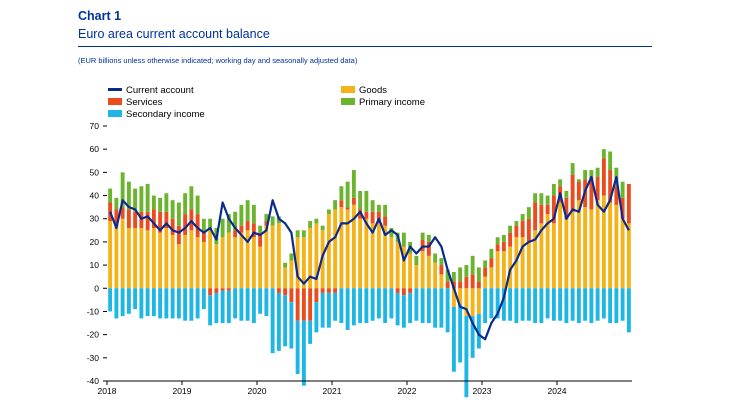 This screenshot has height=410, width=730. Describe the element at coordinates (93, 335) in the screenshot. I see `y-tick-label: -20` at that location.